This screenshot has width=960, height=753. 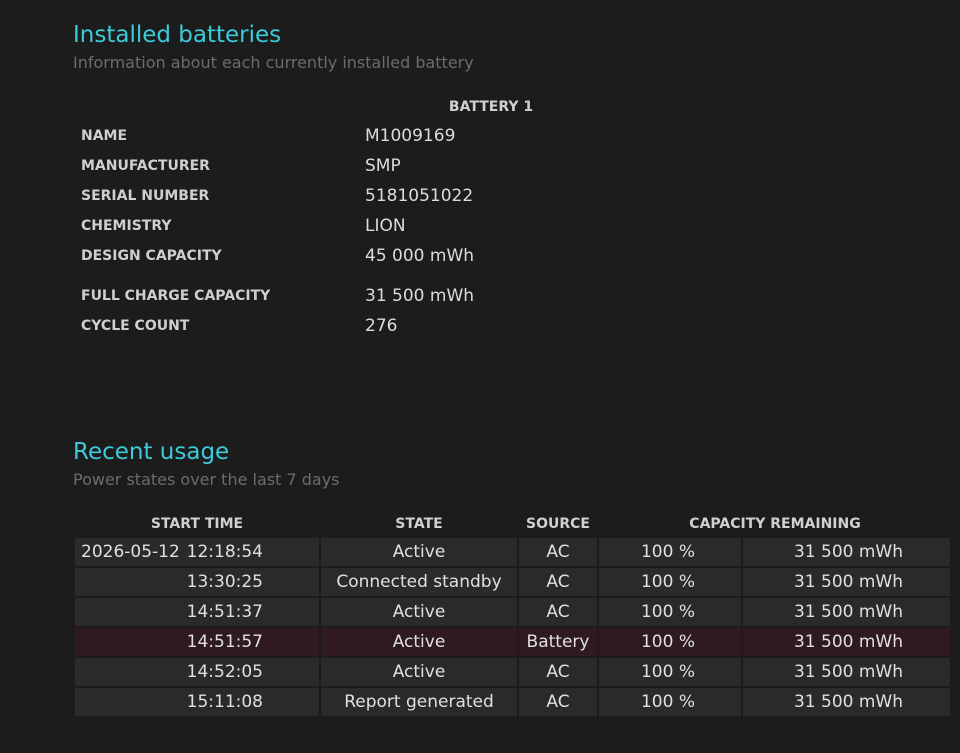 What do you see at coordinates (151, 256) in the screenshot?
I see `field-label: DESIGN CAPACITY` at bounding box center [151, 256].